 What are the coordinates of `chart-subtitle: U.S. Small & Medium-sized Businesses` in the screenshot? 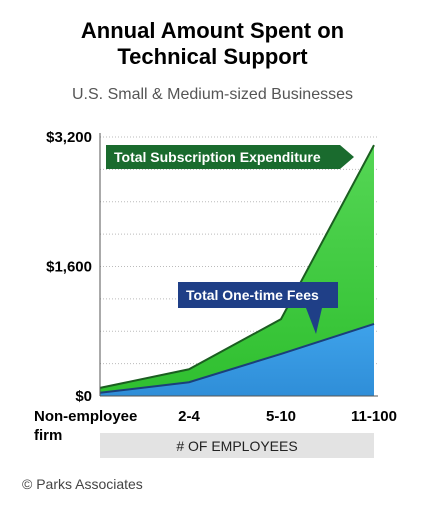 It's located at (212, 94).